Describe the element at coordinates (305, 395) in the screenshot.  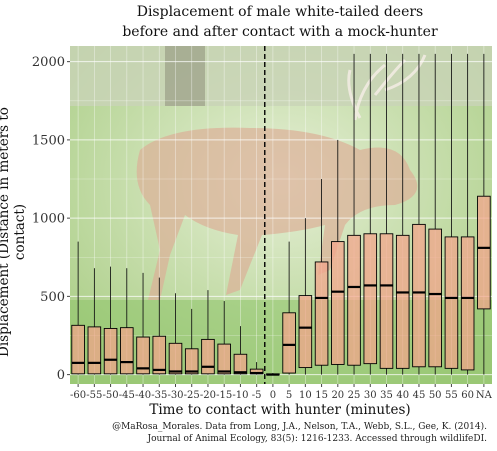
I see `x-tick-label: 10` at that location.